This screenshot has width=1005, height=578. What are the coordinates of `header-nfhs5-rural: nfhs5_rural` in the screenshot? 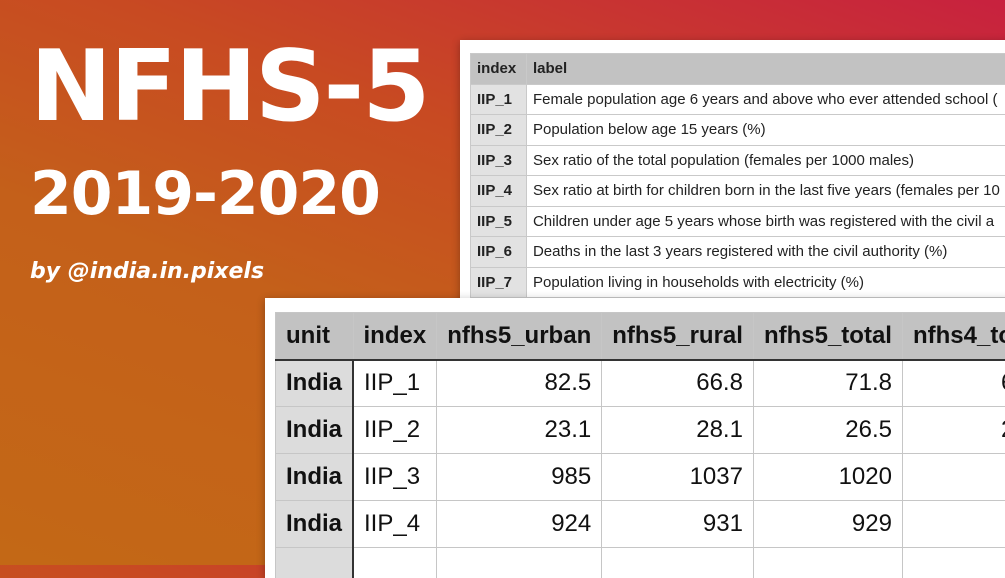 It's located at (678, 336).